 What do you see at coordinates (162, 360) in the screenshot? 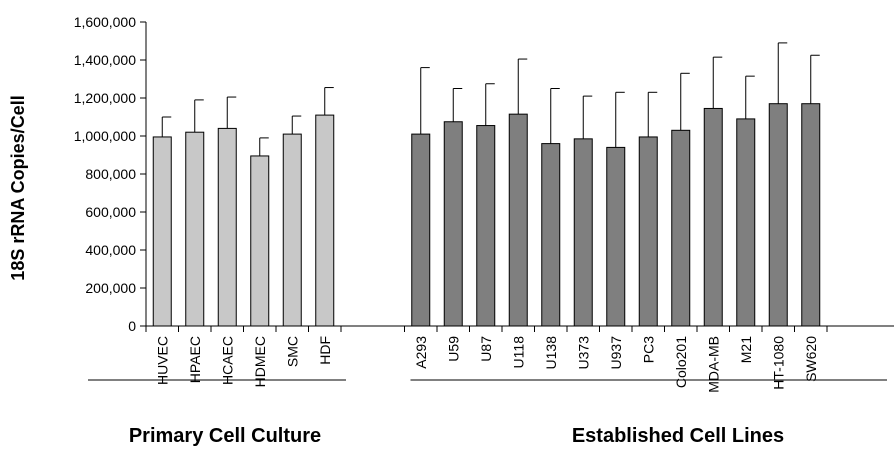
I see `x-category-label: HUVEC` at bounding box center [162, 360].